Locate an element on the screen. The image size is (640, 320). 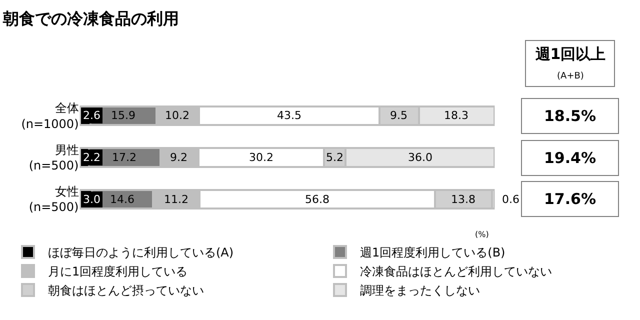
data-label: 14.6 is located at coordinates (122, 199).